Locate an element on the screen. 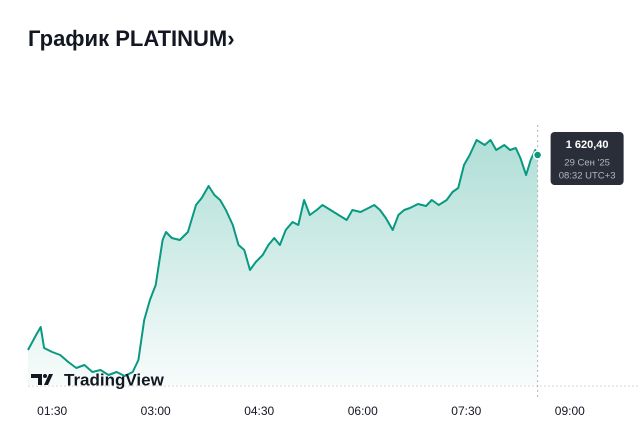  chart-title: График PLATINUM› is located at coordinates (131, 38).